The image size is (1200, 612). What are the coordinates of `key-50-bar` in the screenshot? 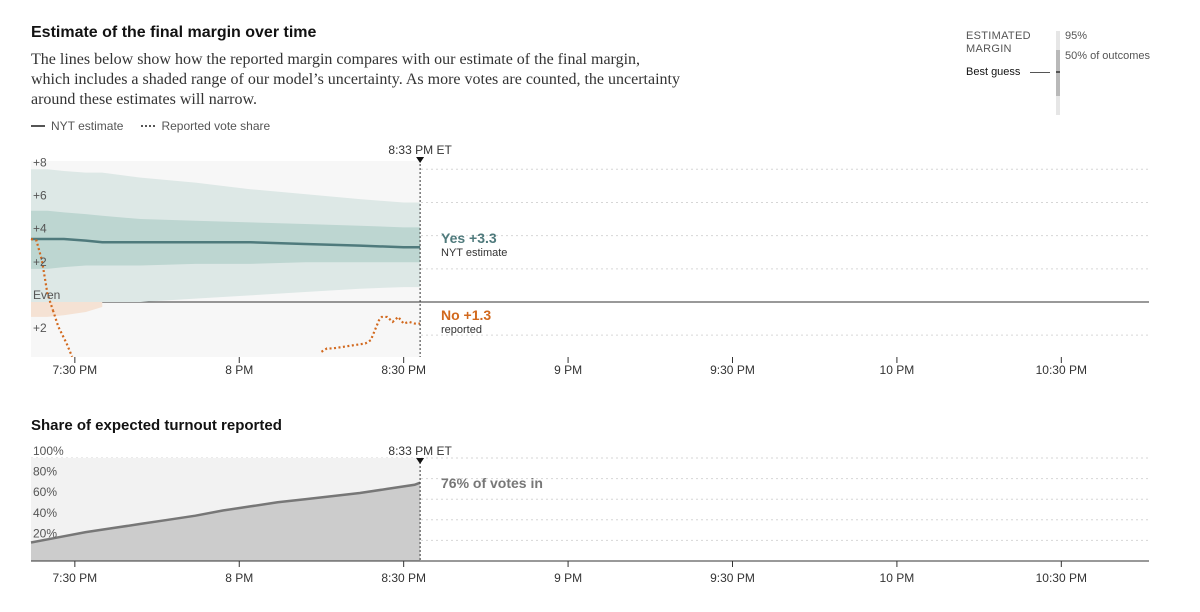 It's located at (1058, 73).